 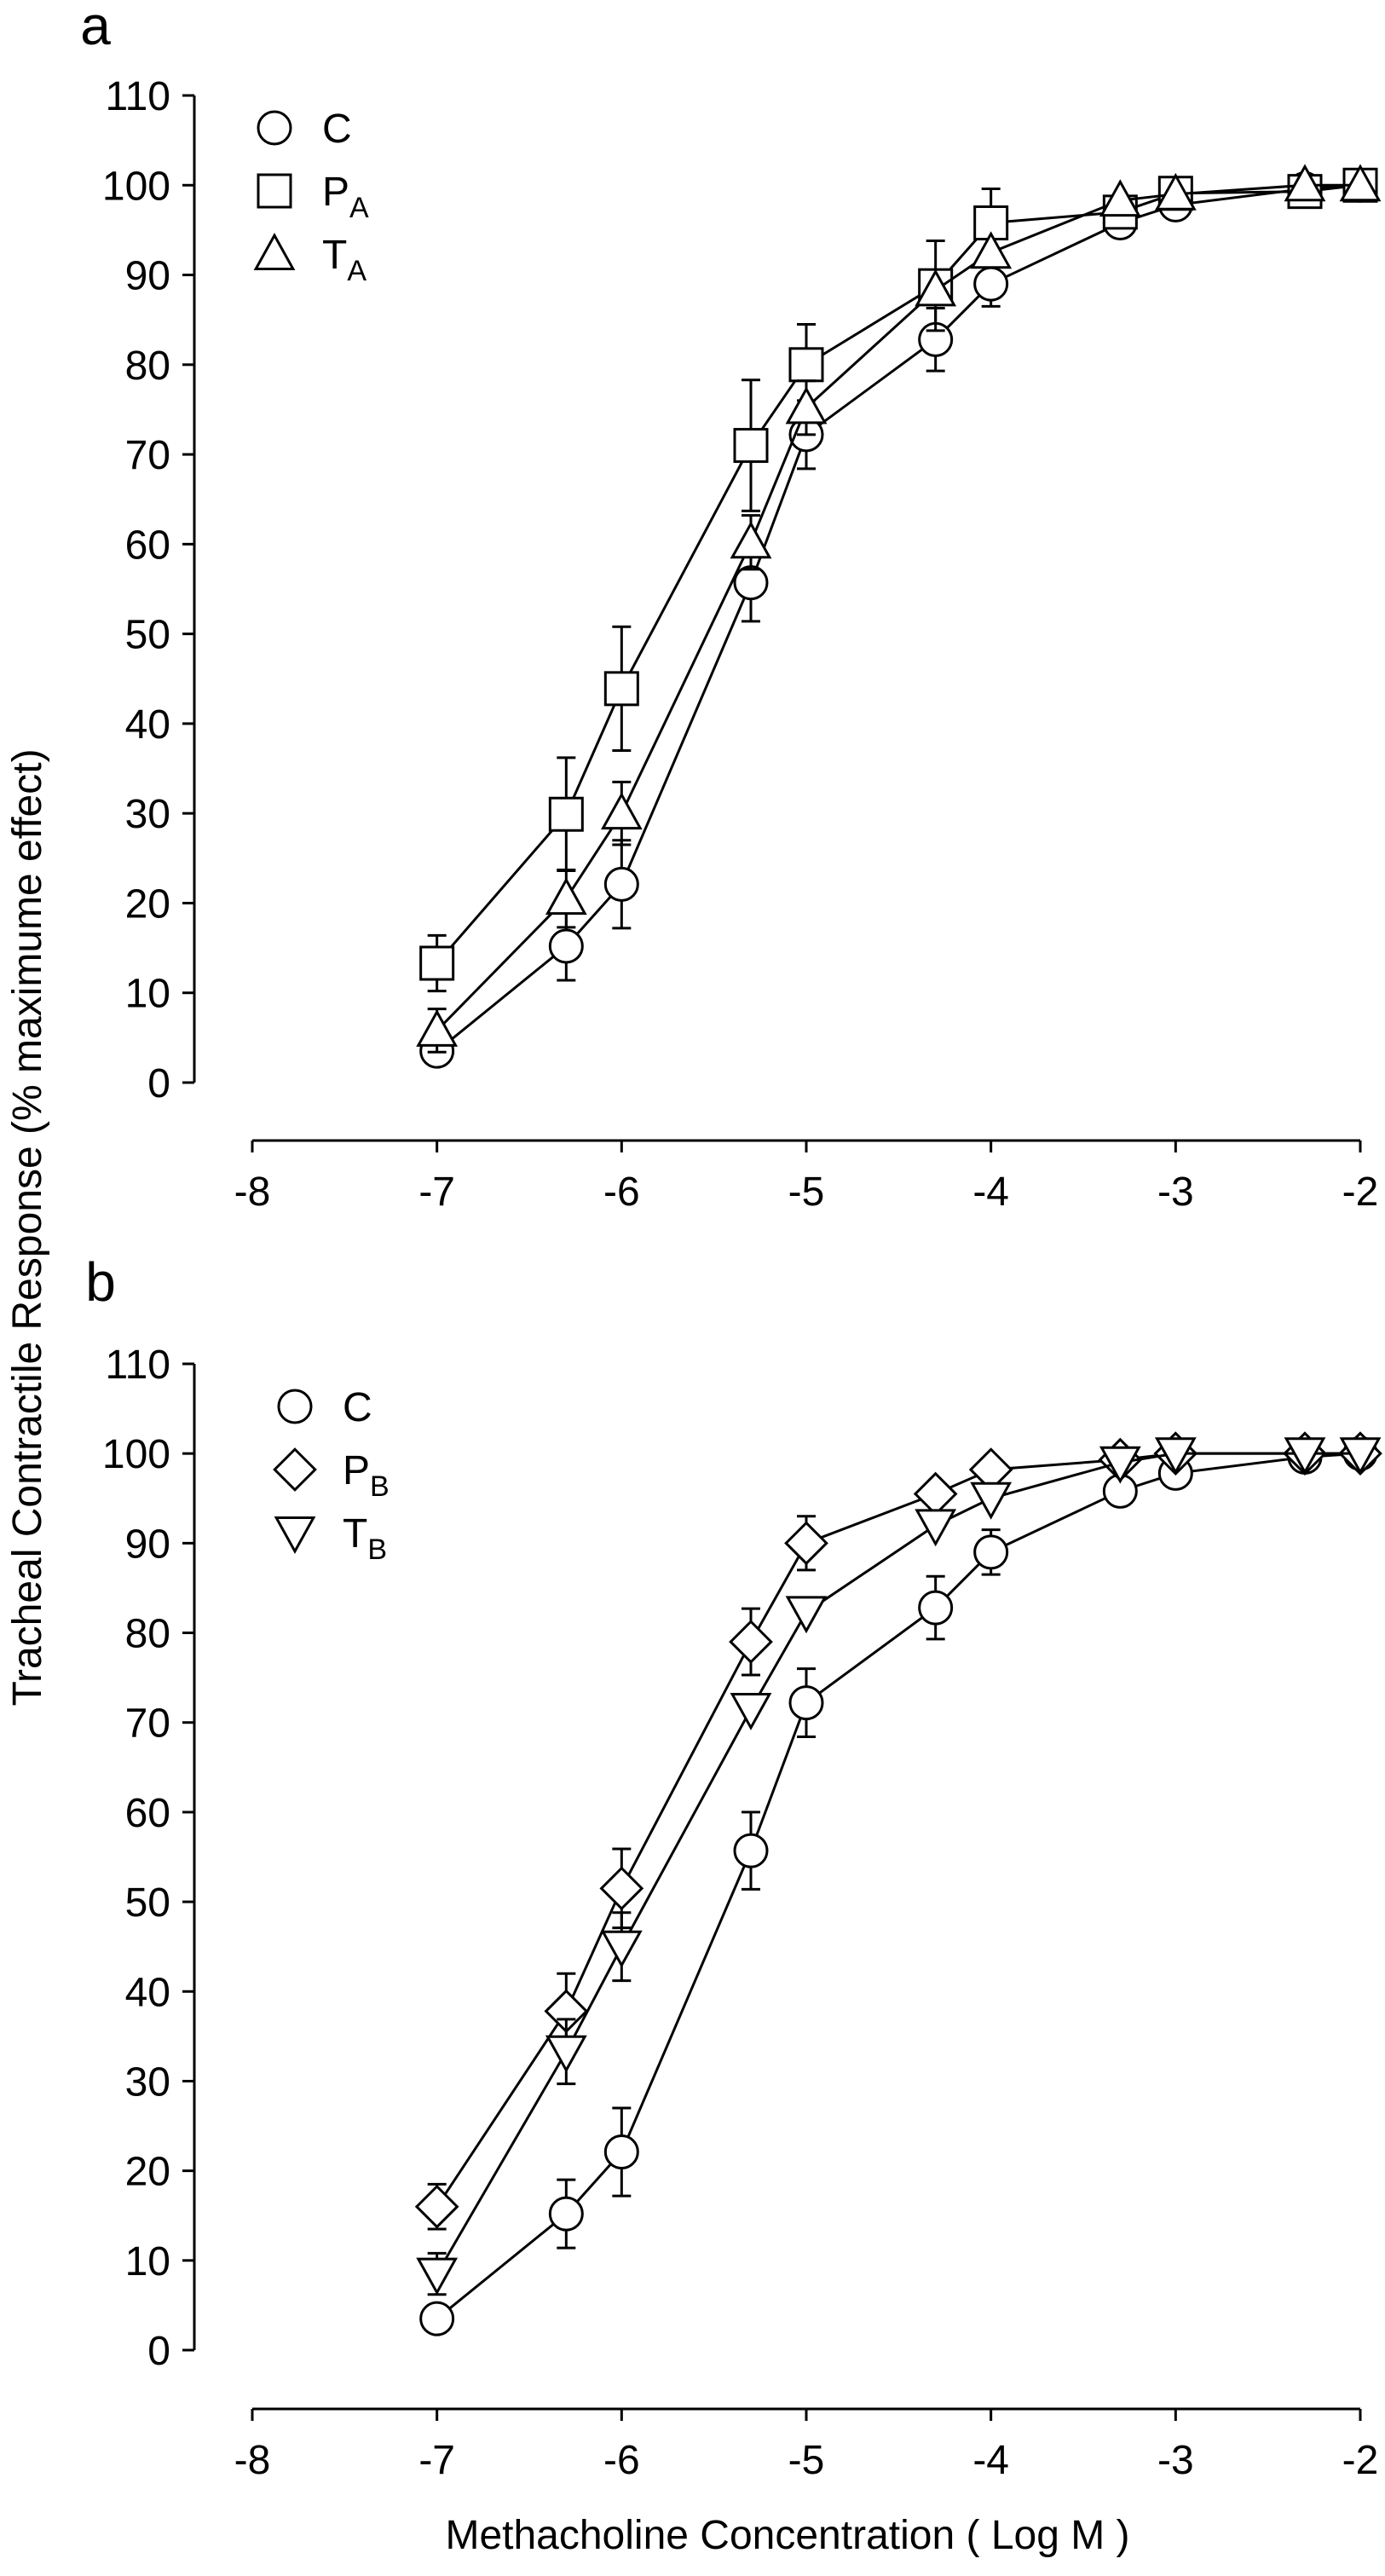 I want to click on y-tick-label: 40, so click(x=147, y=1992).